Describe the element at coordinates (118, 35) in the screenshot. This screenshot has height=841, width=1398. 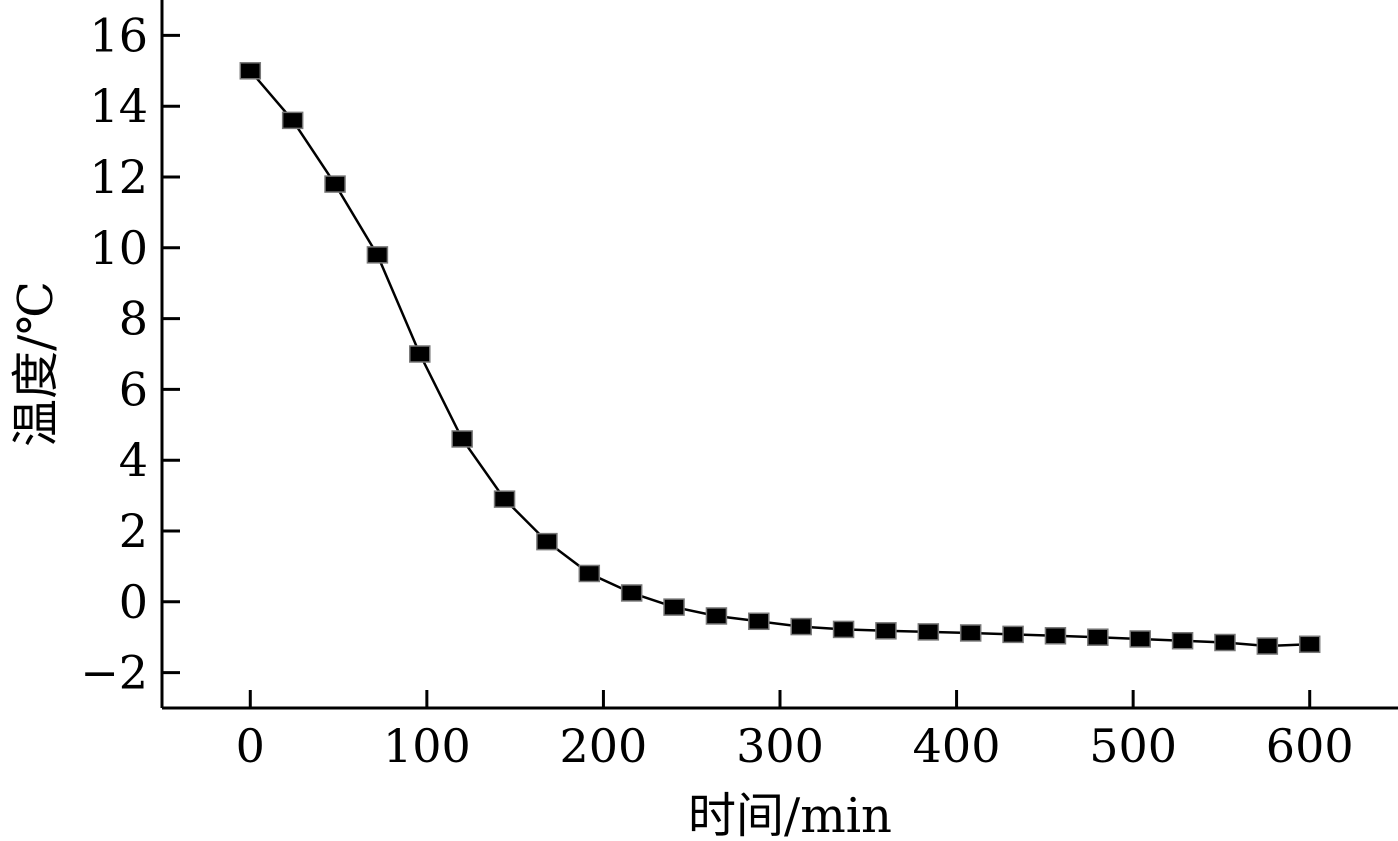
I see `y-tick-label: 16` at that location.